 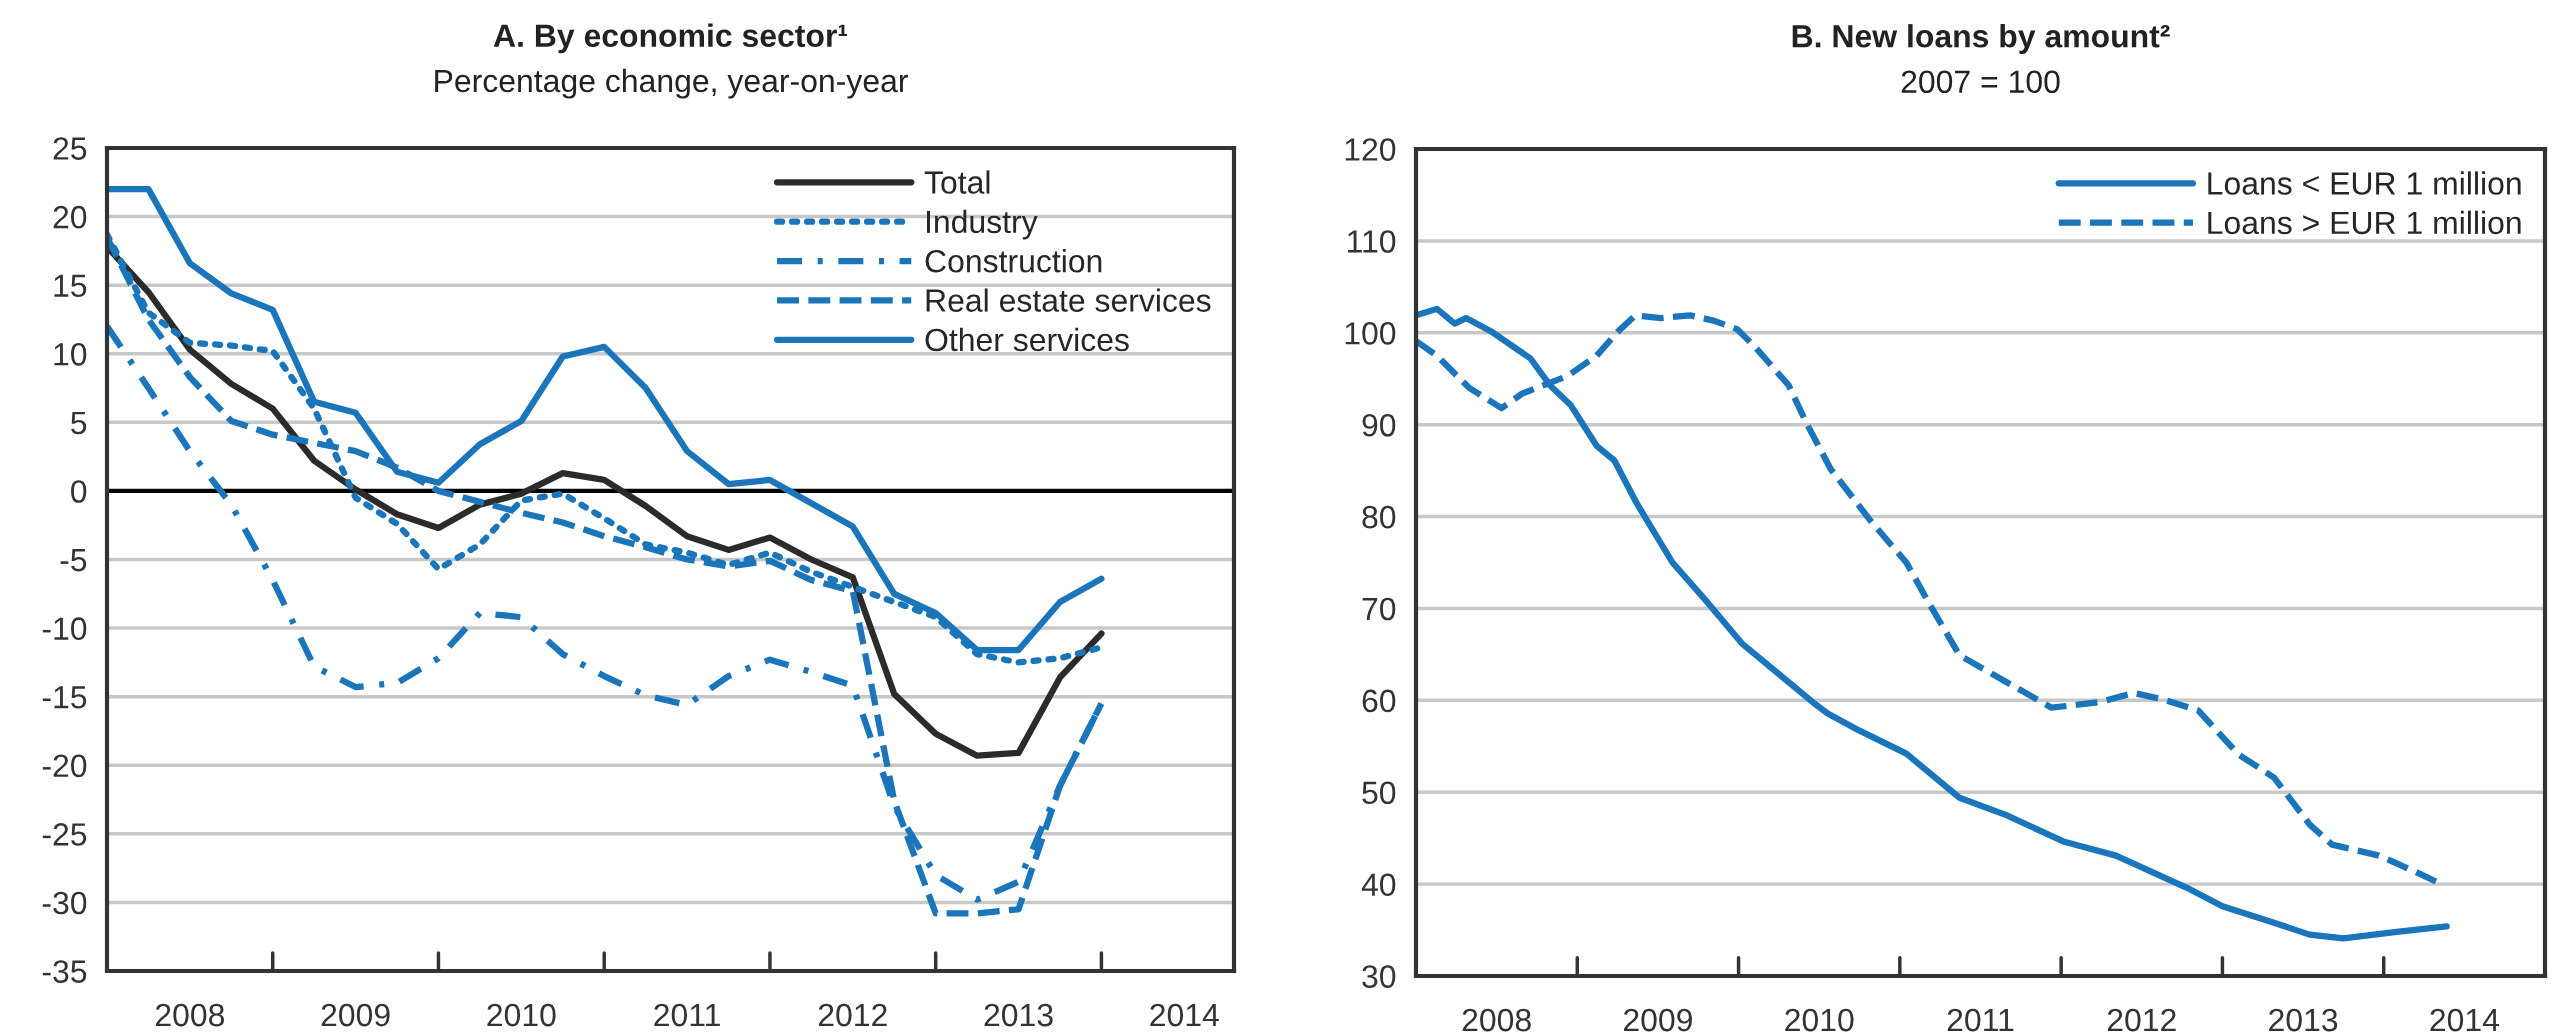 What do you see at coordinates (70, 354) in the screenshot?
I see `y-tick-label: 10` at bounding box center [70, 354].